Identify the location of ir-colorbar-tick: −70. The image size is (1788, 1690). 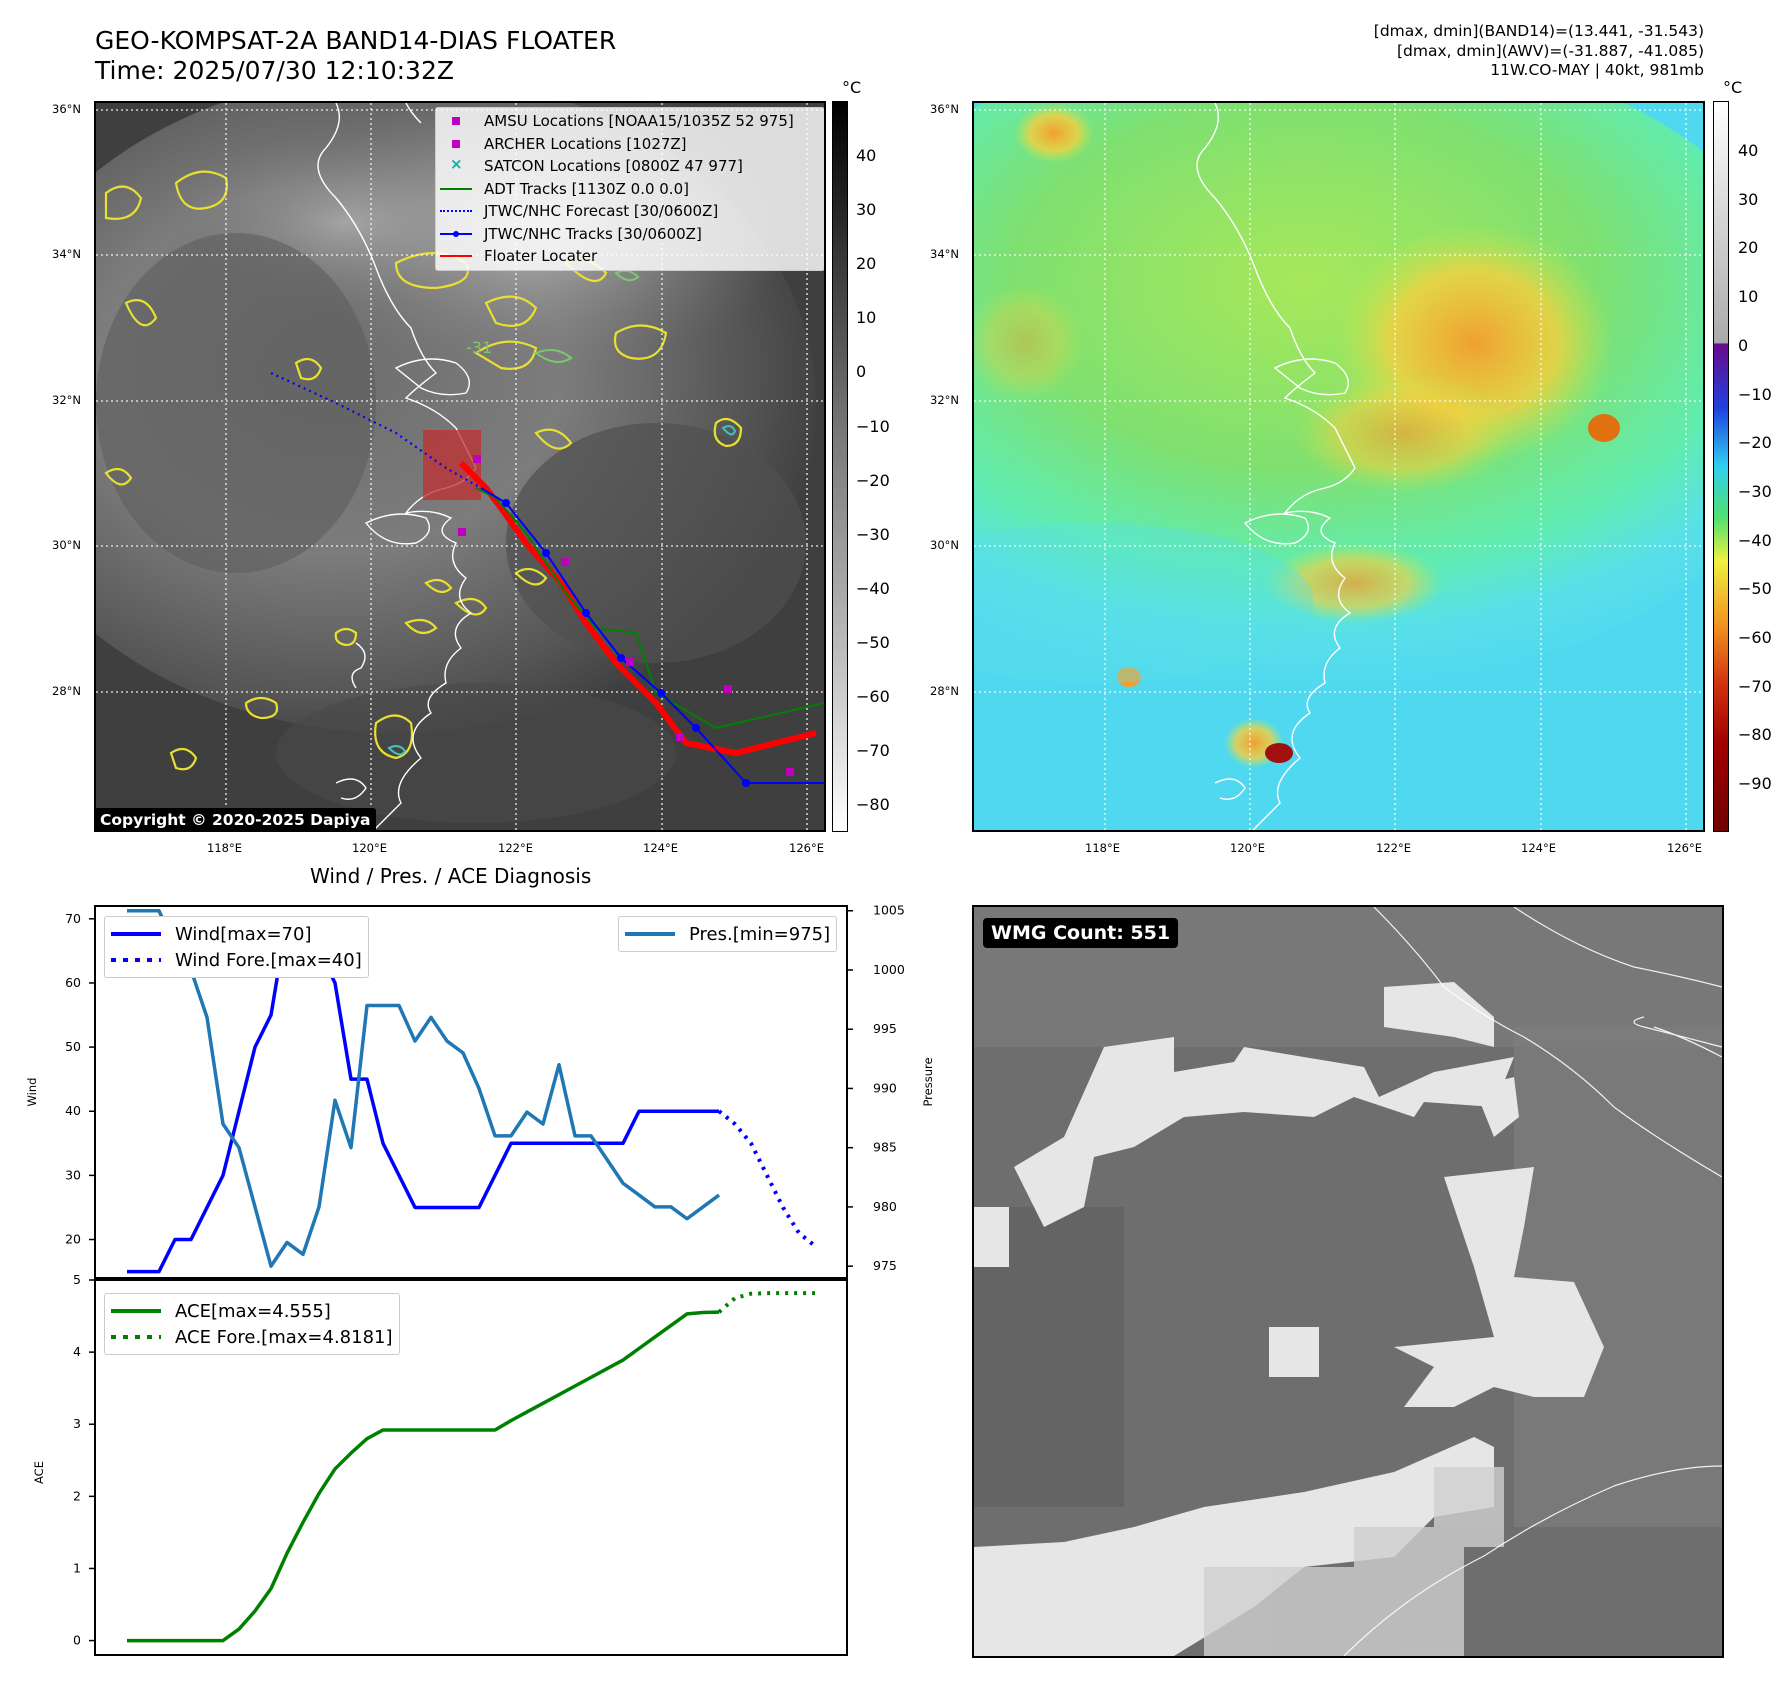
(873, 751).